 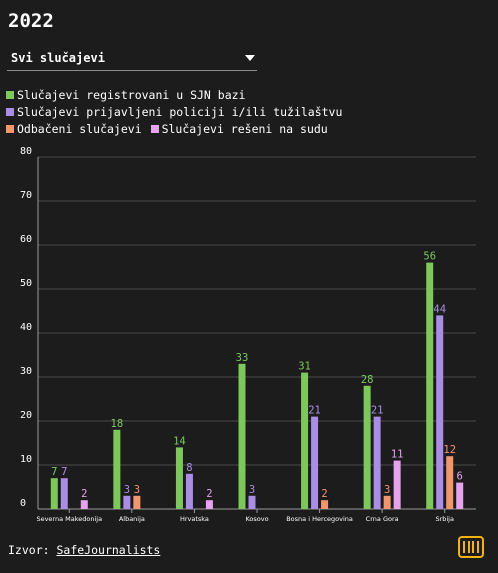 I want to click on legend-item-dismissed: Odbačeni slučajevi, so click(x=74, y=129).